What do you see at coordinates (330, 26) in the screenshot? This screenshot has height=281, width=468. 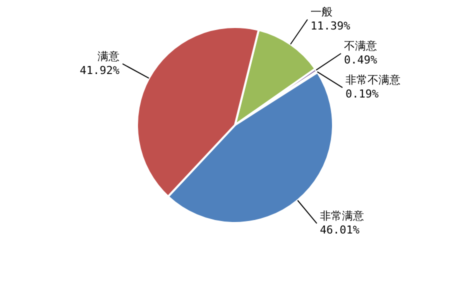 I see `data-label: 11.39%` at bounding box center [330, 26].